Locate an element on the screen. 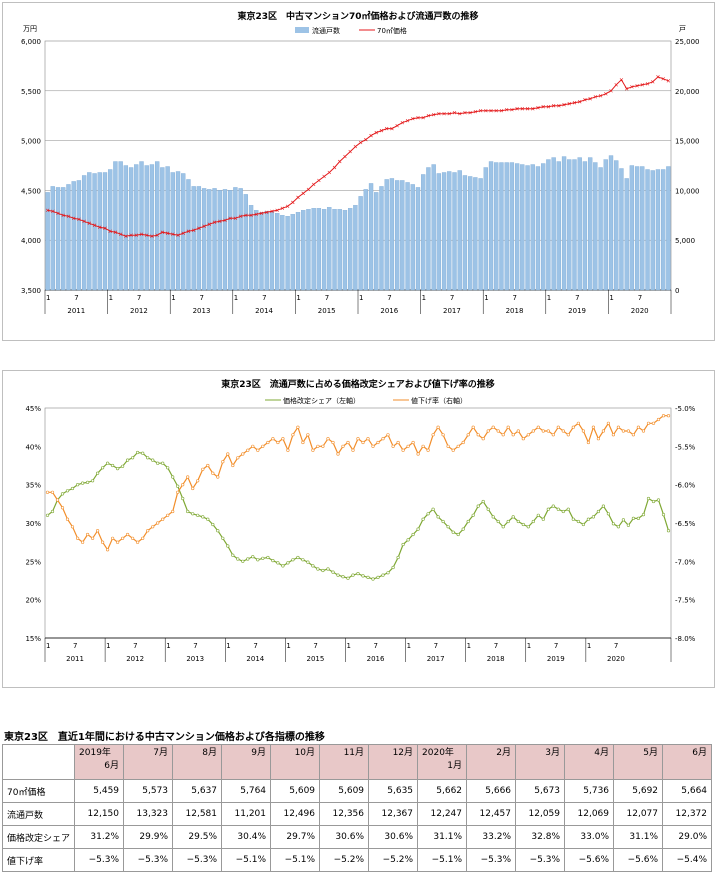  share-line is located at coordinates (358, 515).